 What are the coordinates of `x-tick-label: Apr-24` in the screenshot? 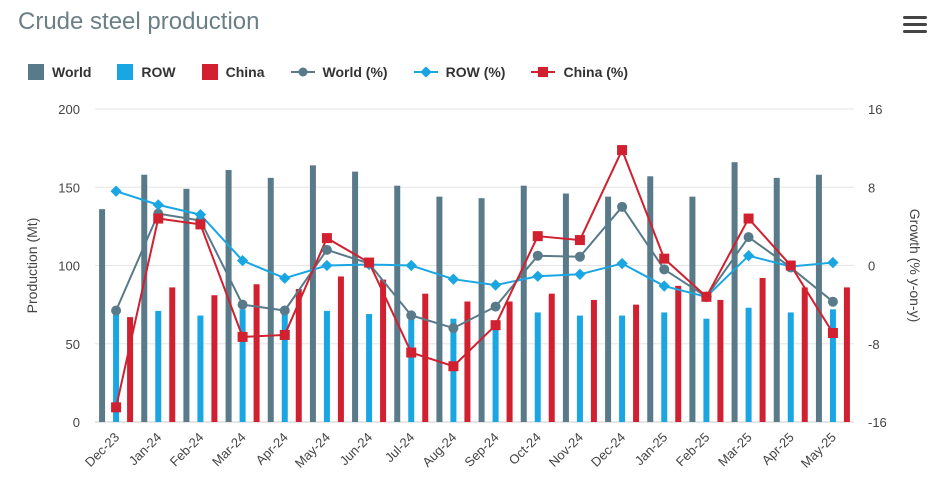 It's located at (272, 449).